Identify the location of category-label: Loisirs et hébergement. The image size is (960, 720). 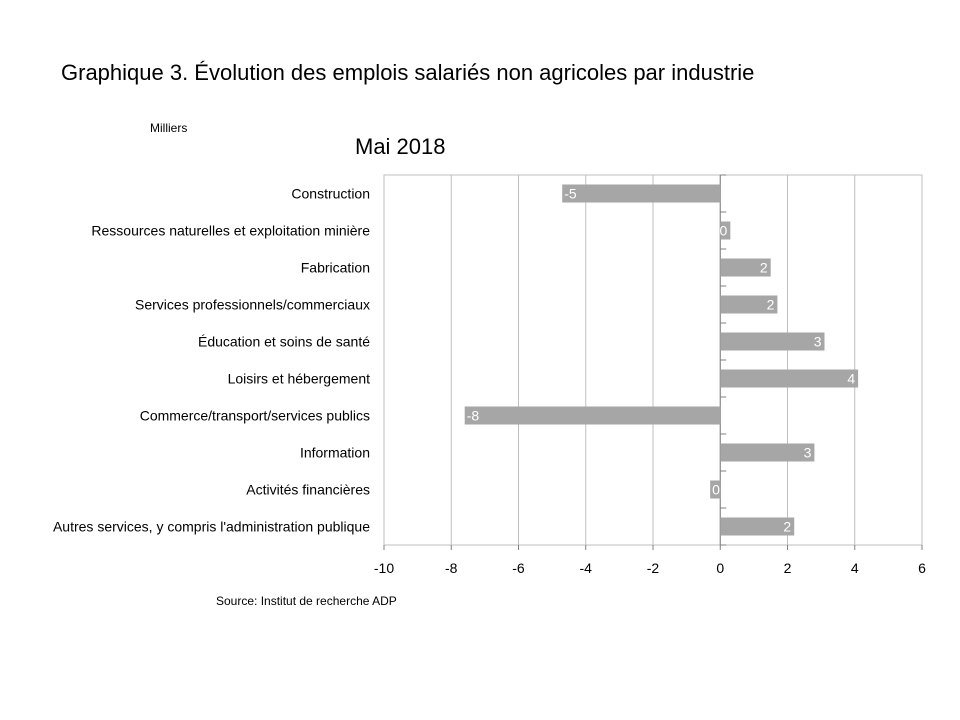
(299, 379).